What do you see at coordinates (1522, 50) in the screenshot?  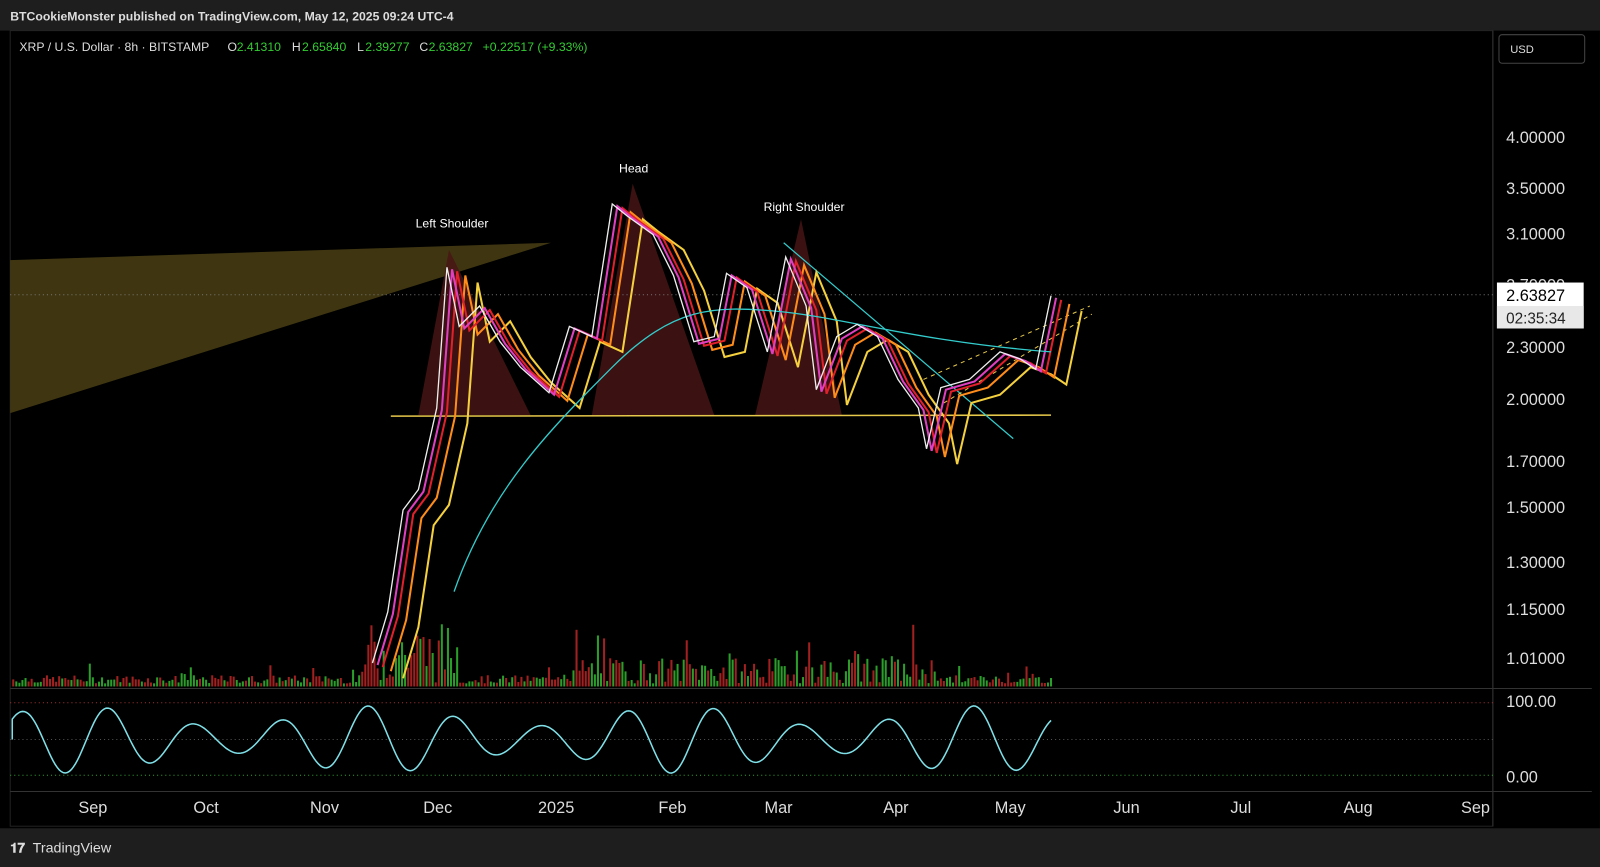 I see `currency: USD` at bounding box center [1522, 50].